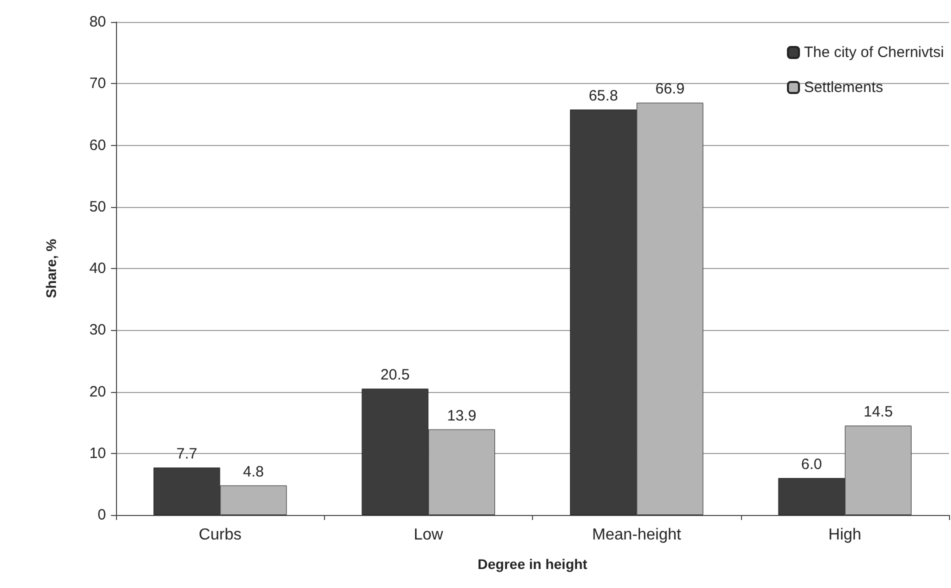 The width and height of the screenshot is (951, 588). I want to click on data-label: 6.0, so click(811, 465).